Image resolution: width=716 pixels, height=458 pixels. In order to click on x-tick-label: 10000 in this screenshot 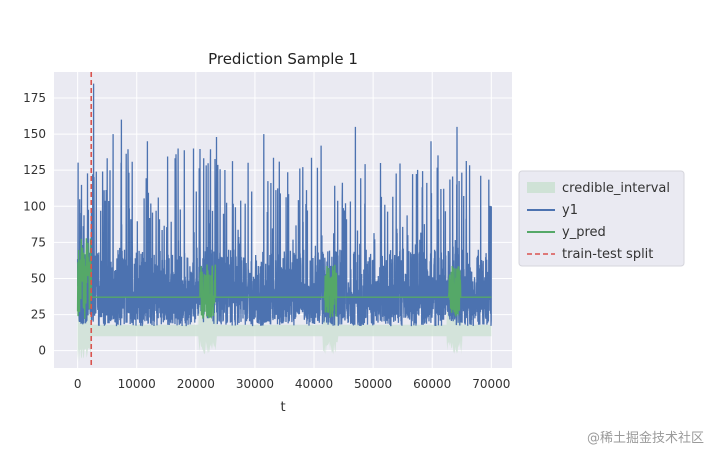, I will do `click(137, 384)`.